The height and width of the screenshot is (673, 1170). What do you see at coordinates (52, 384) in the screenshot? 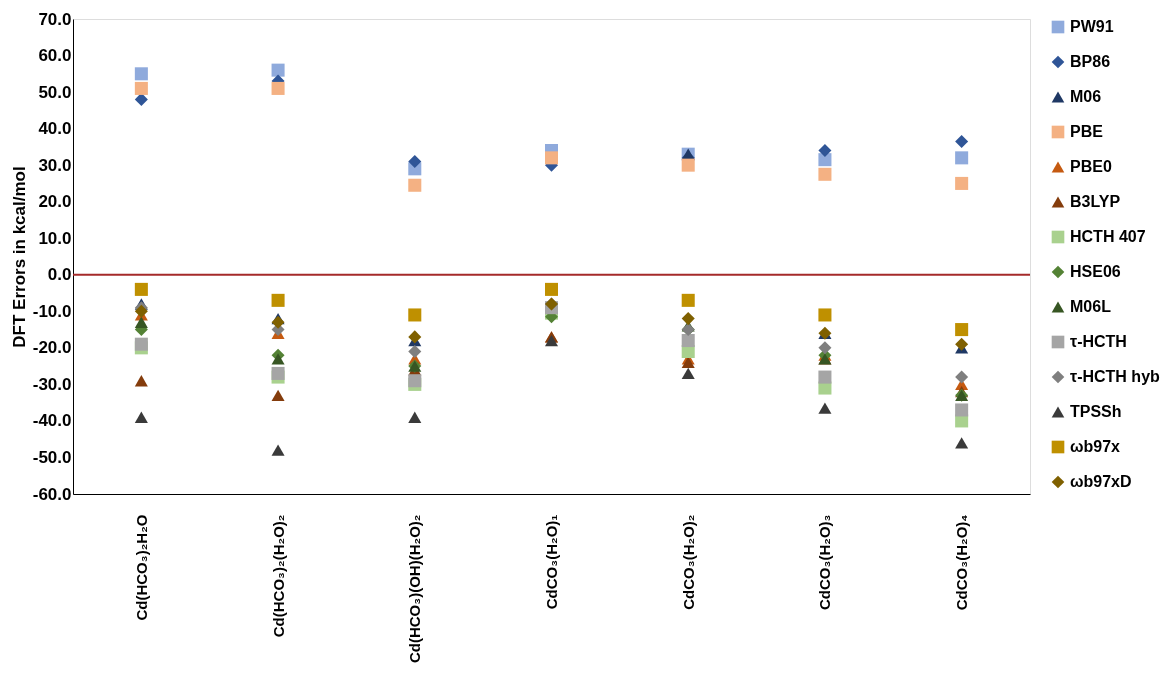
I see `y-tick-label: -30.0` at bounding box center [52, 384].